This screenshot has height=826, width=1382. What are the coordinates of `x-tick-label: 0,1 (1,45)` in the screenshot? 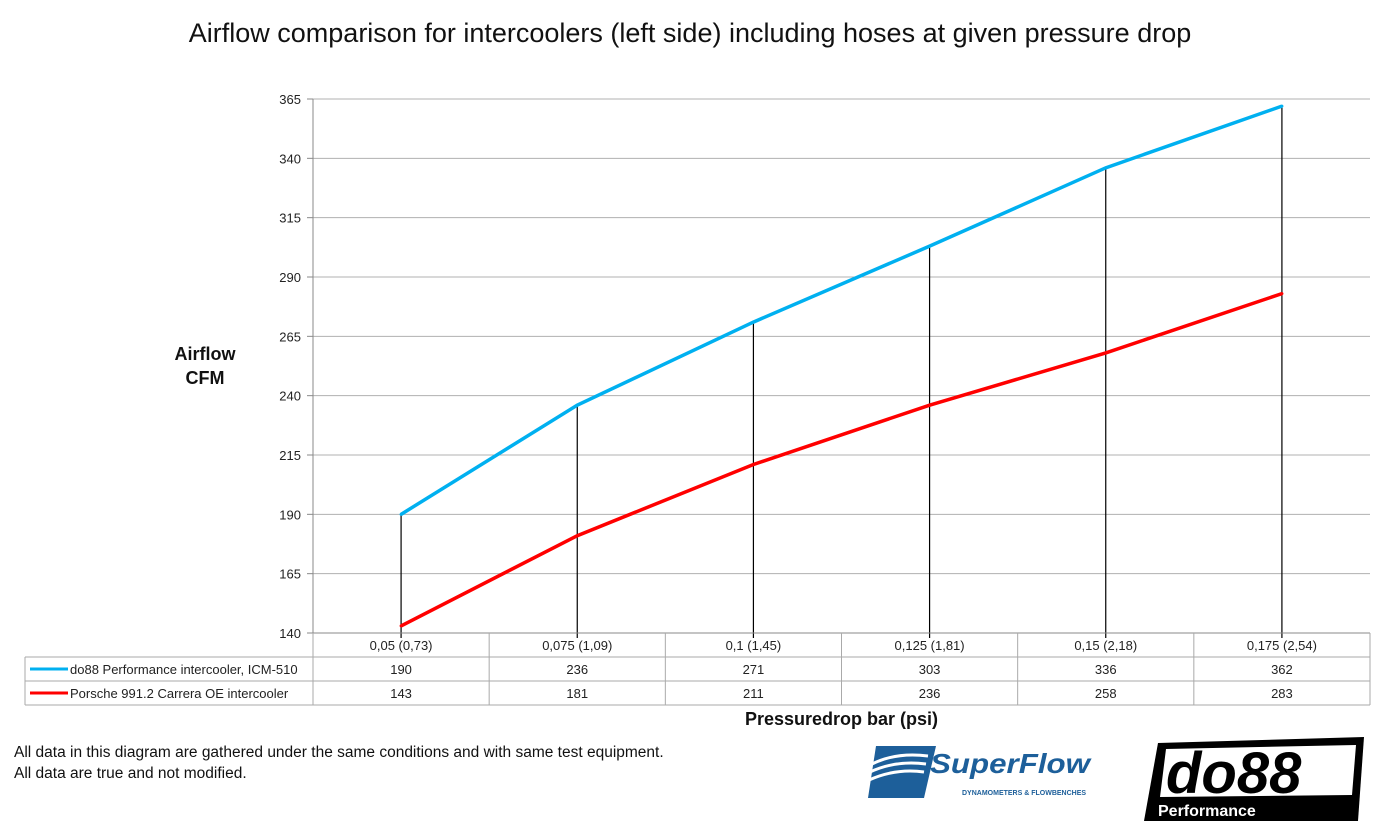 It's located at (754, 645).